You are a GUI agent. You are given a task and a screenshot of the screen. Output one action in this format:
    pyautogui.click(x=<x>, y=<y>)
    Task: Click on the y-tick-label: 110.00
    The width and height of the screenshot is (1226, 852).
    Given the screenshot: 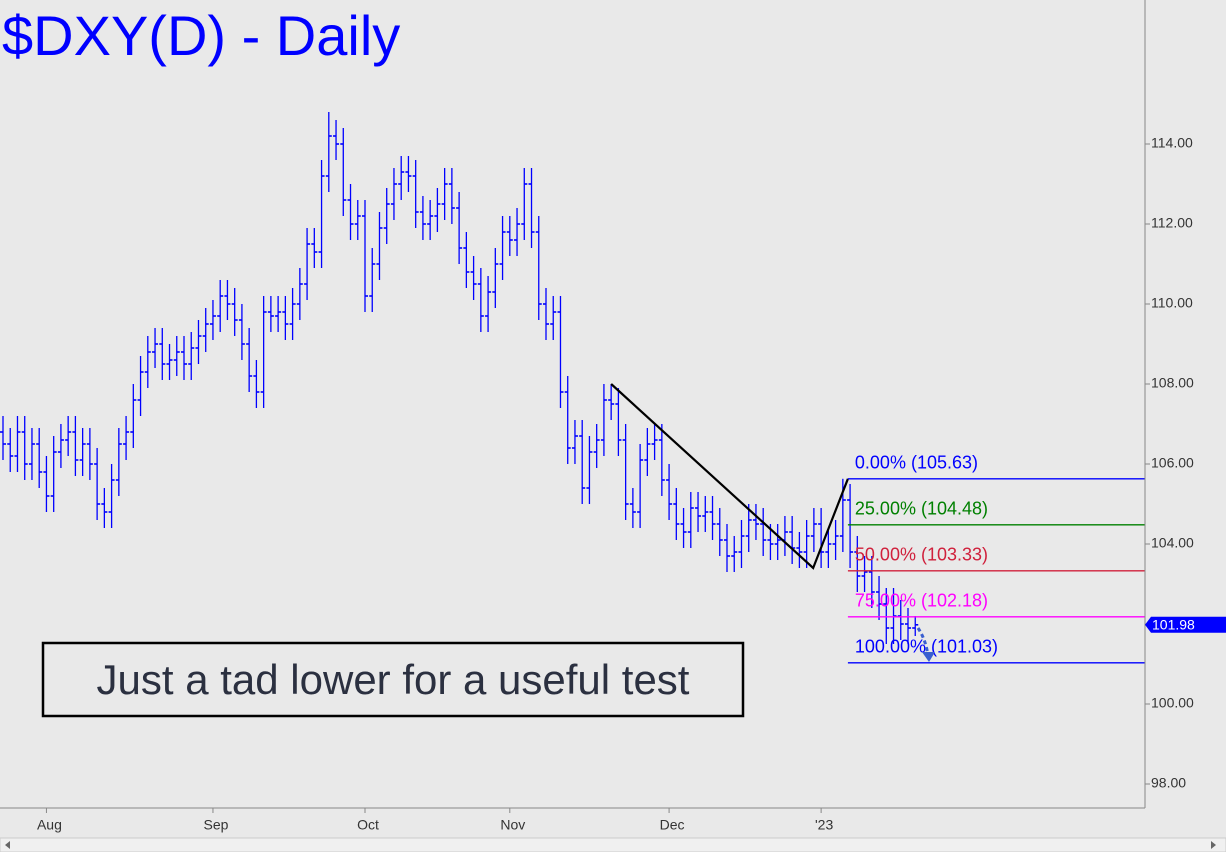 What is the action you would take?
    pyautogui.click(x=1172, y=303)
    